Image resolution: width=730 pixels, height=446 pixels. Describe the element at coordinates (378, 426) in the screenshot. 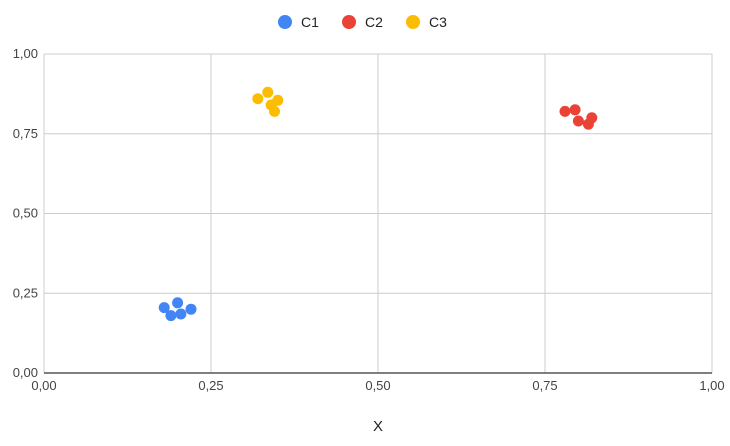

I see `x-axis-title: X` at that location.